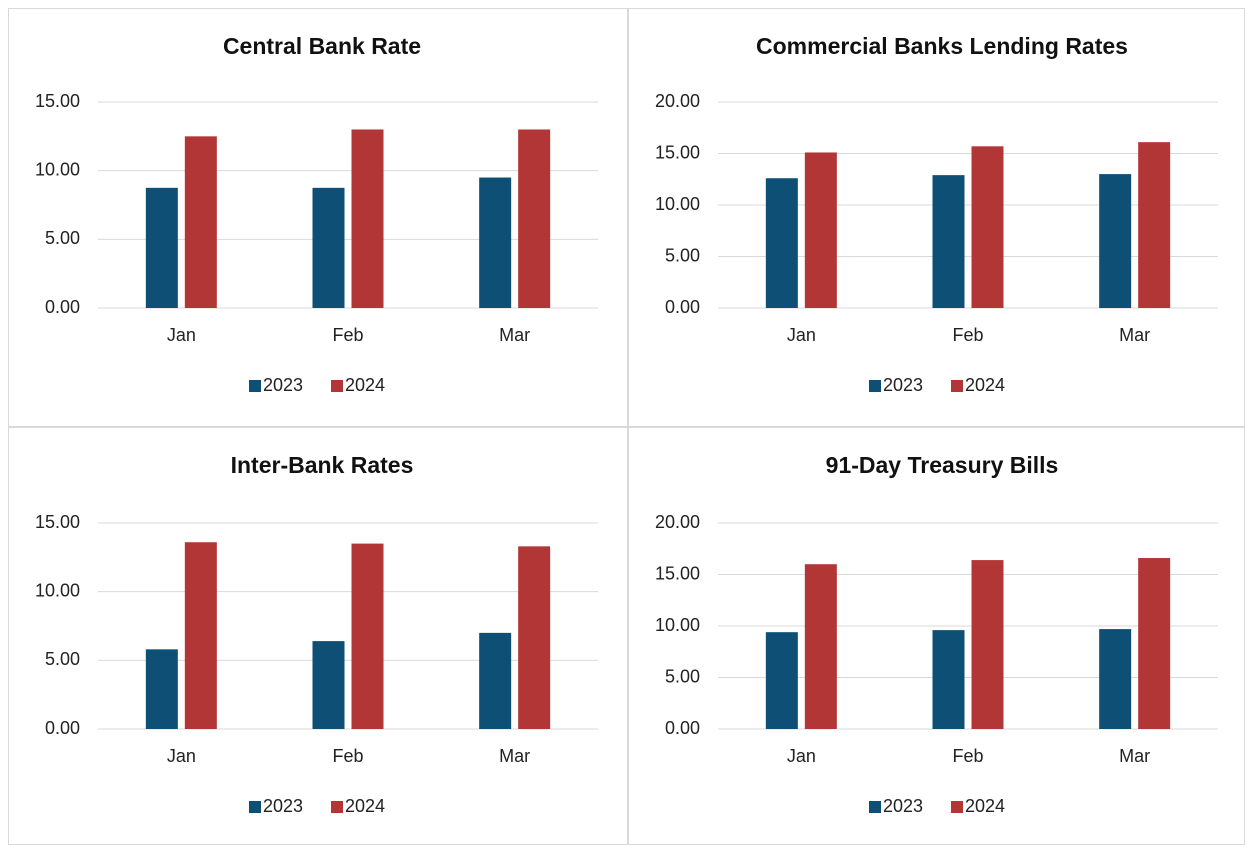 The image size is (1245, 845). I want to click on chart-title: Inter-Bank Rates, so click(322, 465).